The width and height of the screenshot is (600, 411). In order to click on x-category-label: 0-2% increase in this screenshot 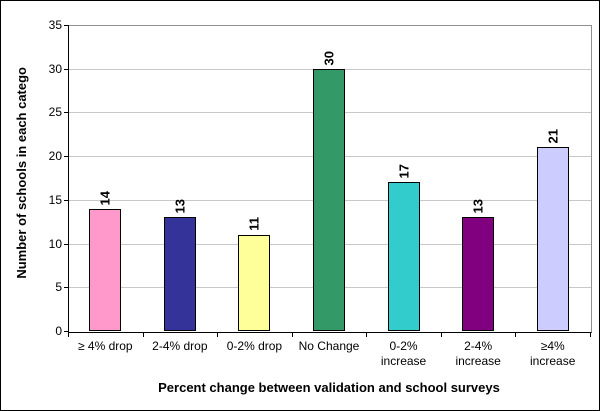, I will do `click(403, 354)`.